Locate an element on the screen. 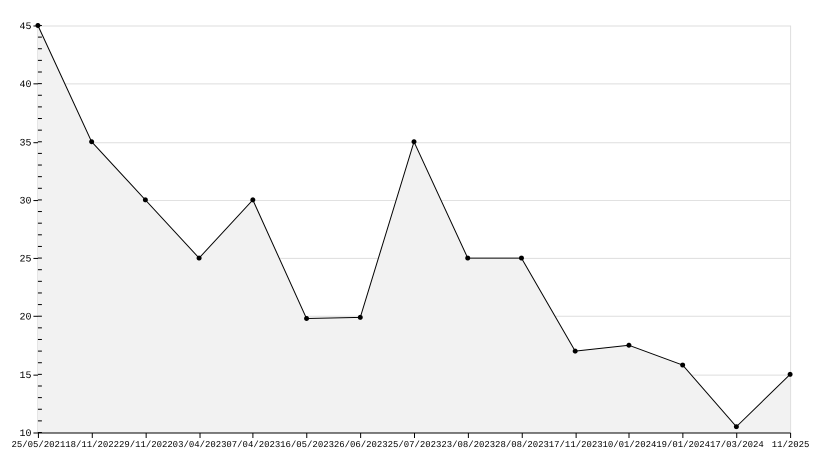 Image resolution: width=834 pixels, height=468 pixels. x-tick-label: 29/11/2022 is located at coordinates (145, 445).